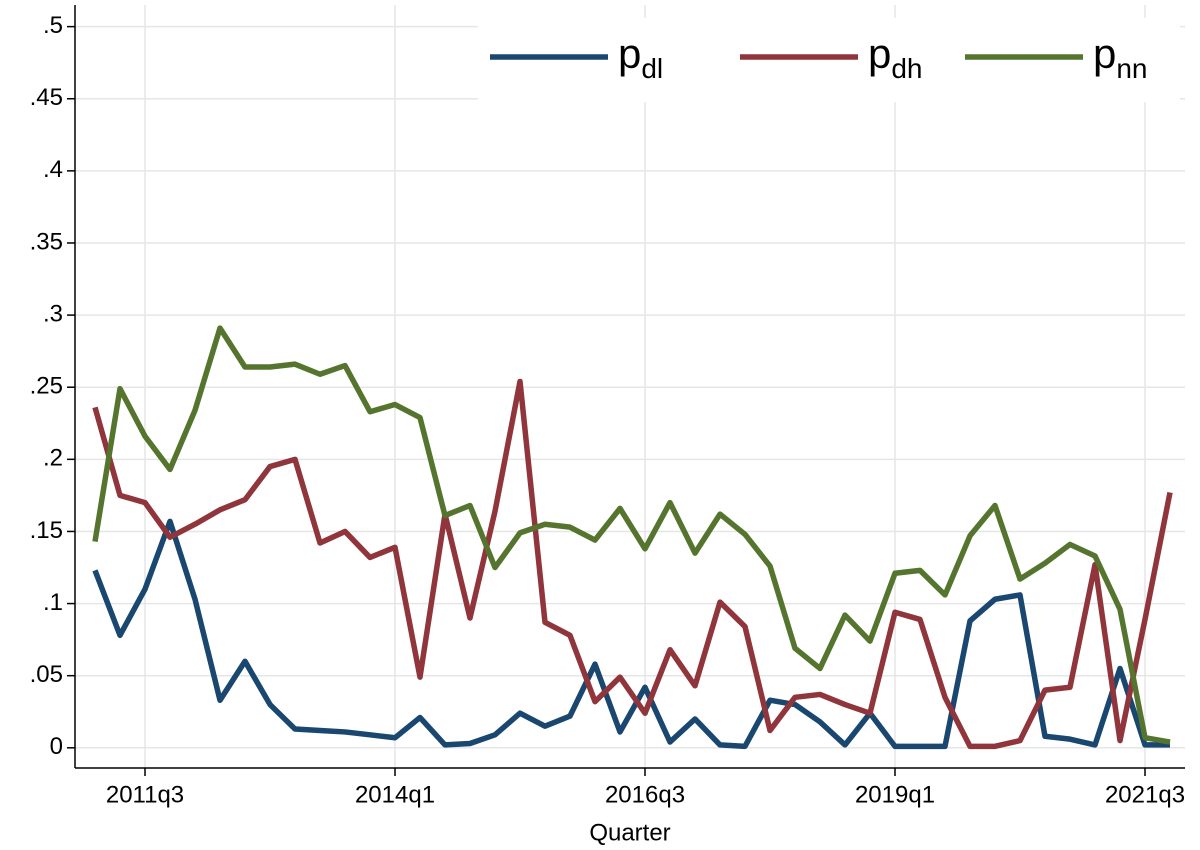 The width and height of the screenshot is (1200, 850). Describe the element at coordinates (56, 746) in the screenshot. I see `y-tick-label: 0` at that location.